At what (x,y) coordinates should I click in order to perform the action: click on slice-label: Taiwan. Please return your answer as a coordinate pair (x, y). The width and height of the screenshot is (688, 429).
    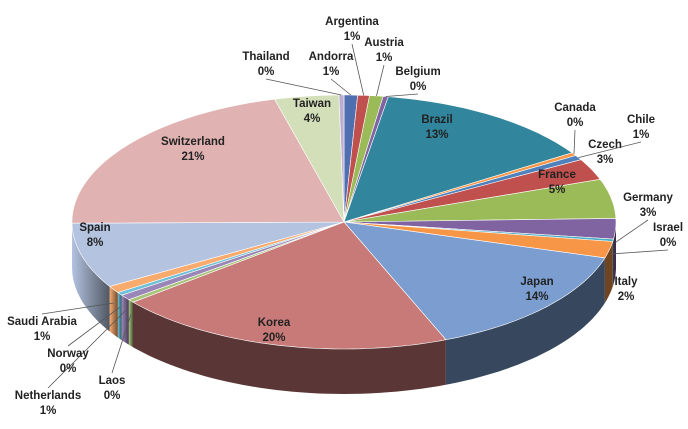
    Looking at the image, I should click on (312, 104).